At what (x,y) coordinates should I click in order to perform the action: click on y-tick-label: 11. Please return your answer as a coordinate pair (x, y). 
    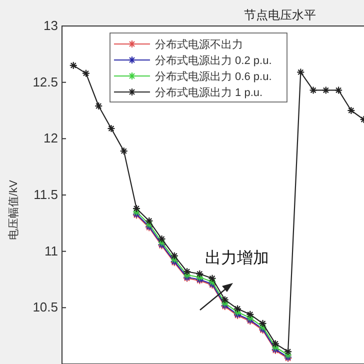
    Looking at the image, I should click on (51, 250).